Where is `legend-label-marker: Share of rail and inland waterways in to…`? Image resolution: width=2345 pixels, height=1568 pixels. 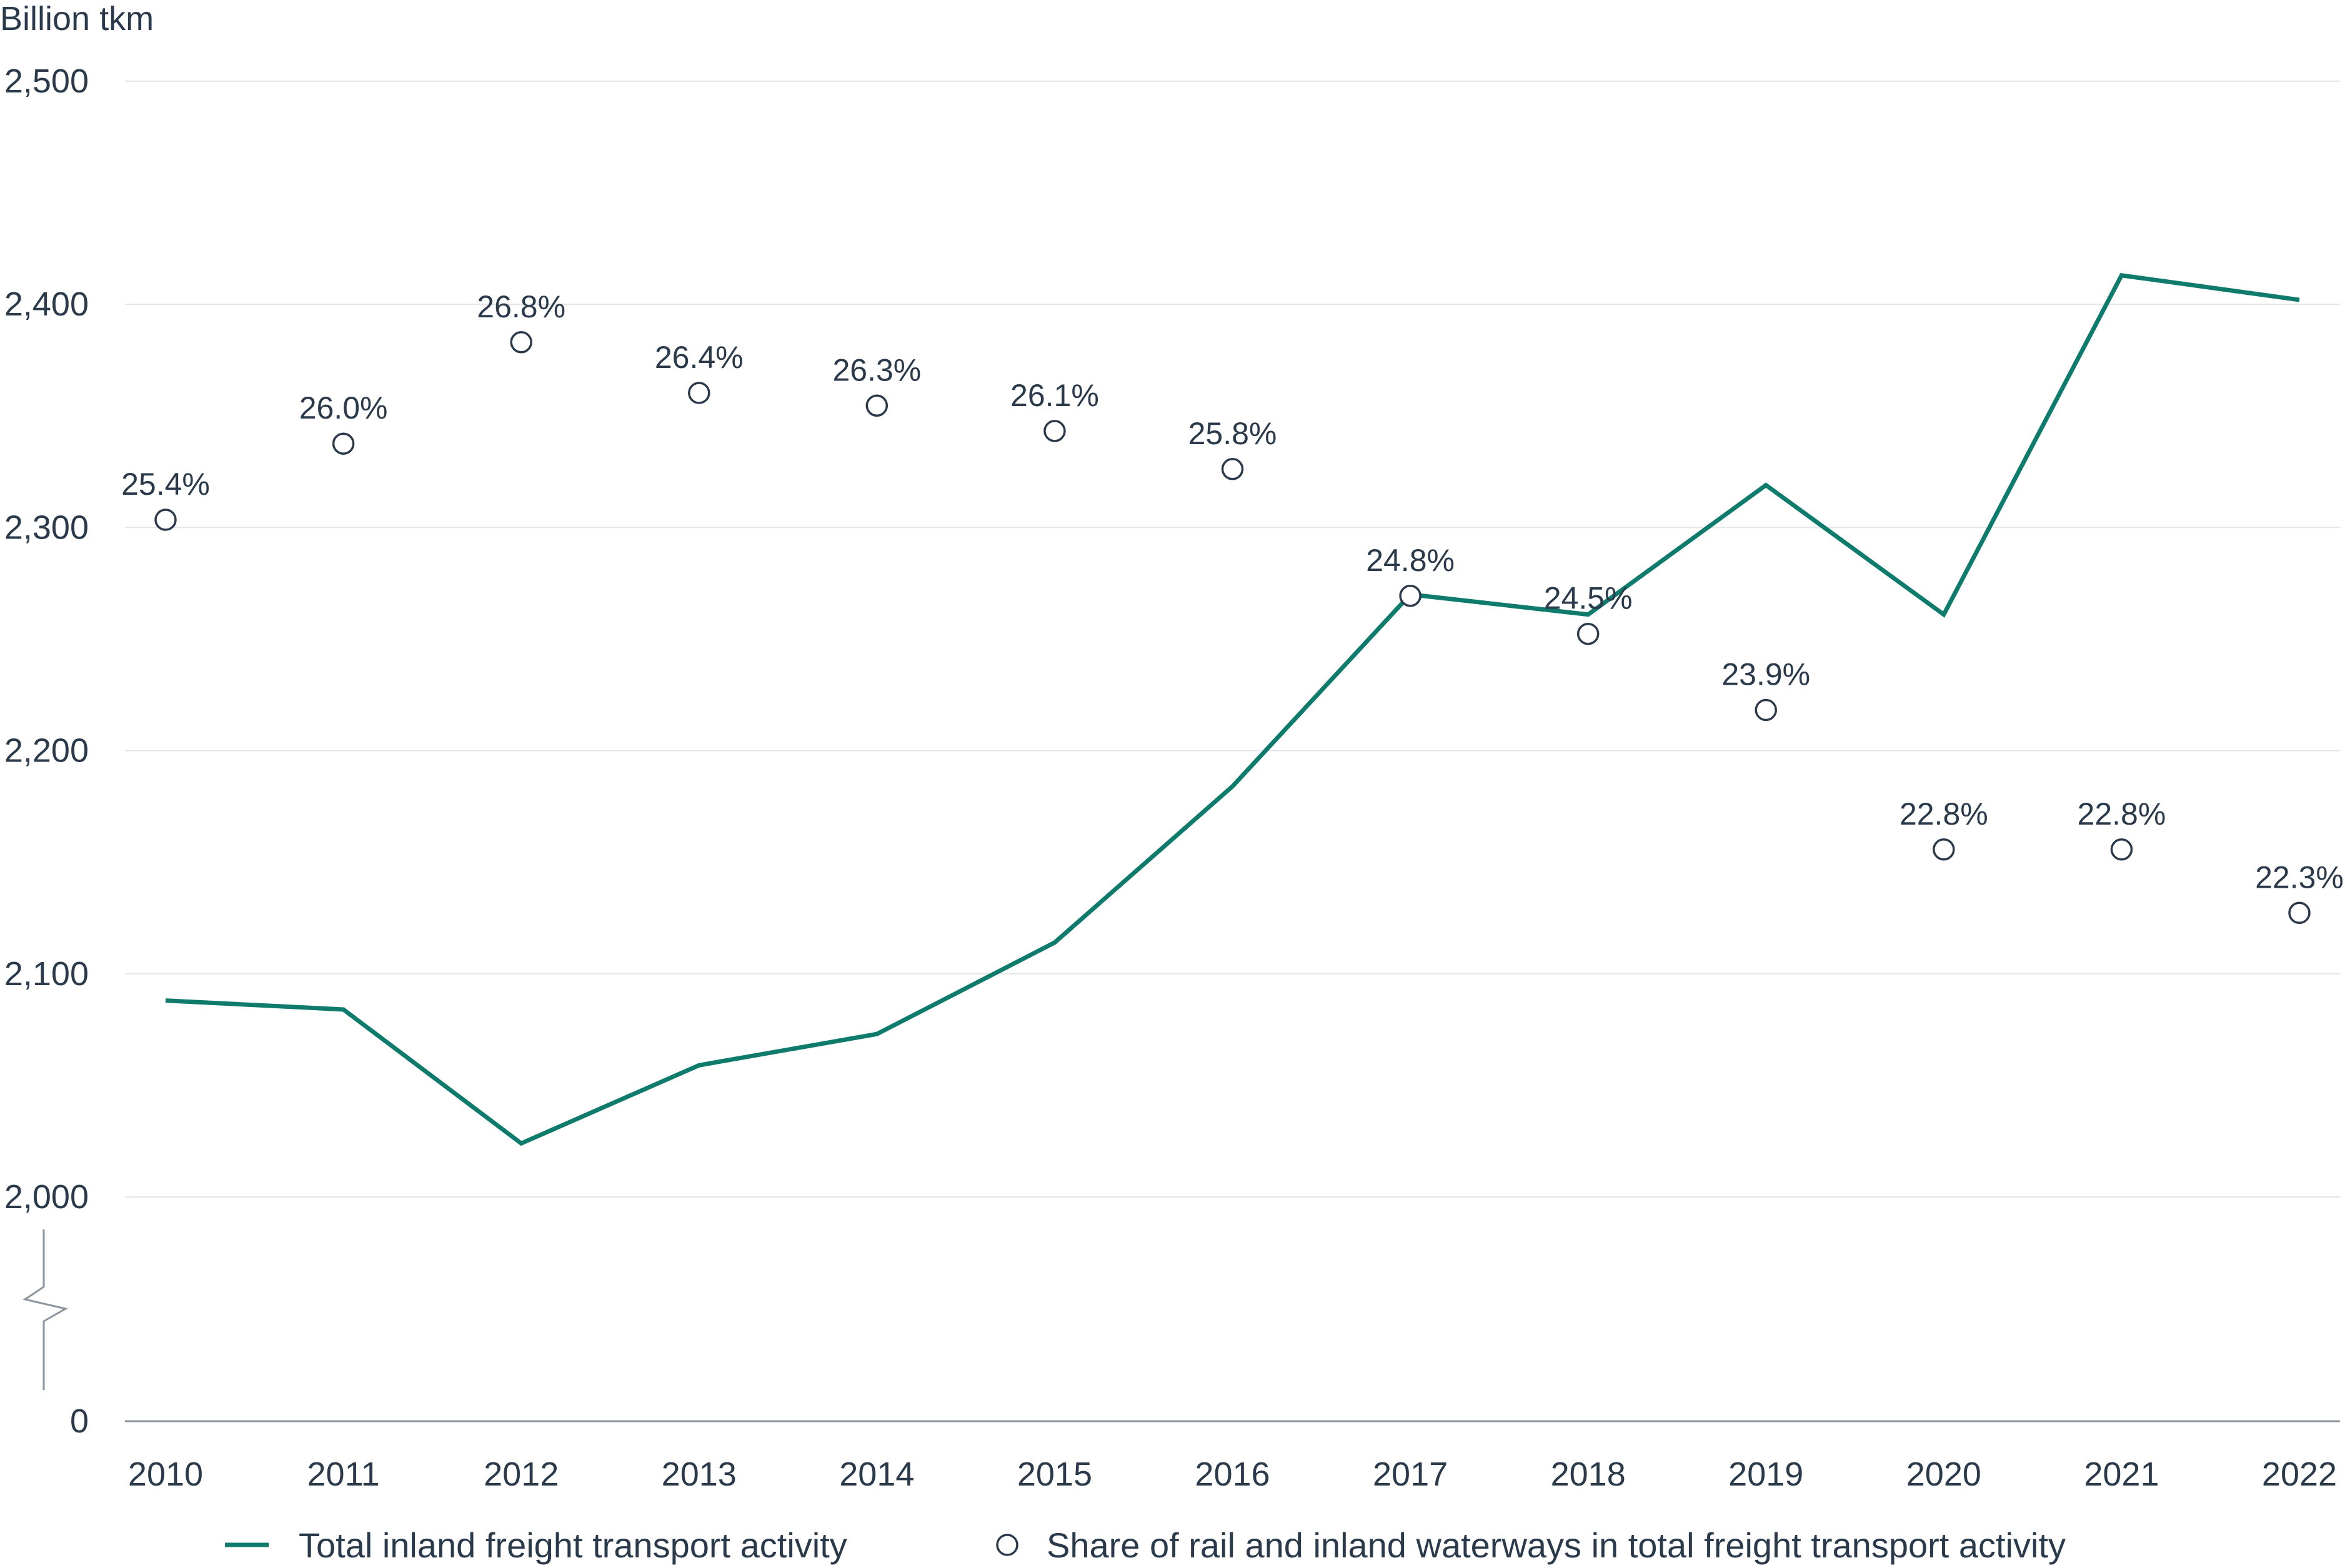
legend-label-marker: Share of rail and inland waterways in to… is located at coordinates (1557, 1545).